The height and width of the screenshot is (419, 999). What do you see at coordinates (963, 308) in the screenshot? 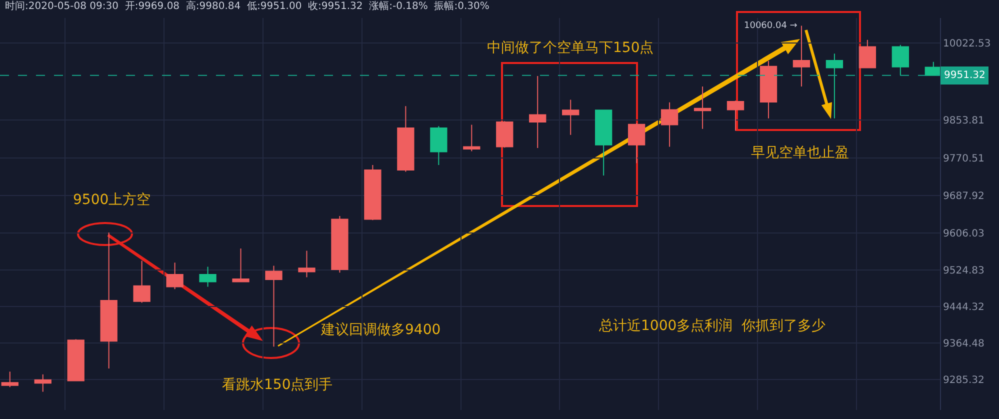
I see `y-tick-label: 9444.32` at bounding box center [963, 308].